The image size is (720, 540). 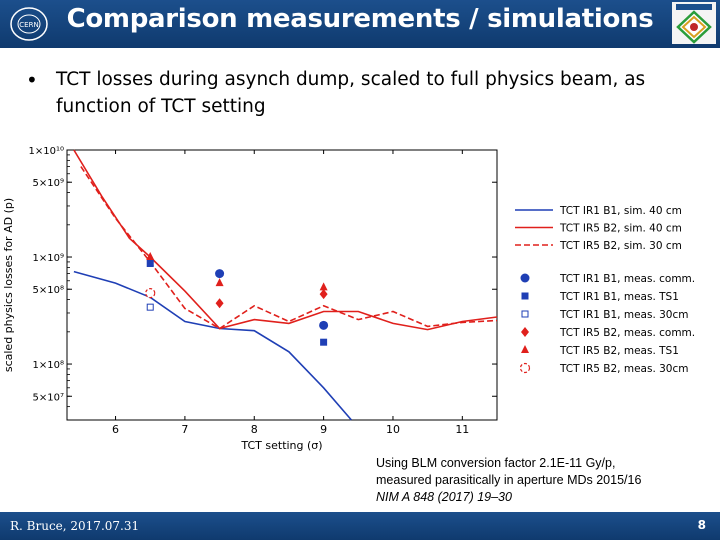 I want to click on svg-text: CERN, so click(x=28, y=25).